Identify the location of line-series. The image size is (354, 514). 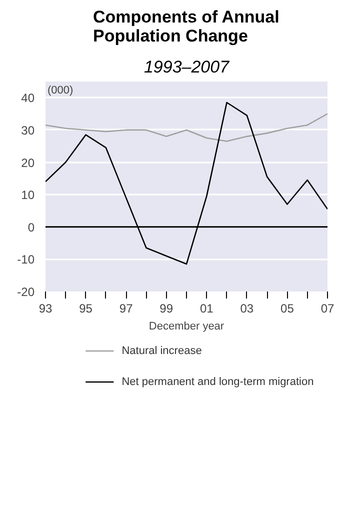
(187, 127).